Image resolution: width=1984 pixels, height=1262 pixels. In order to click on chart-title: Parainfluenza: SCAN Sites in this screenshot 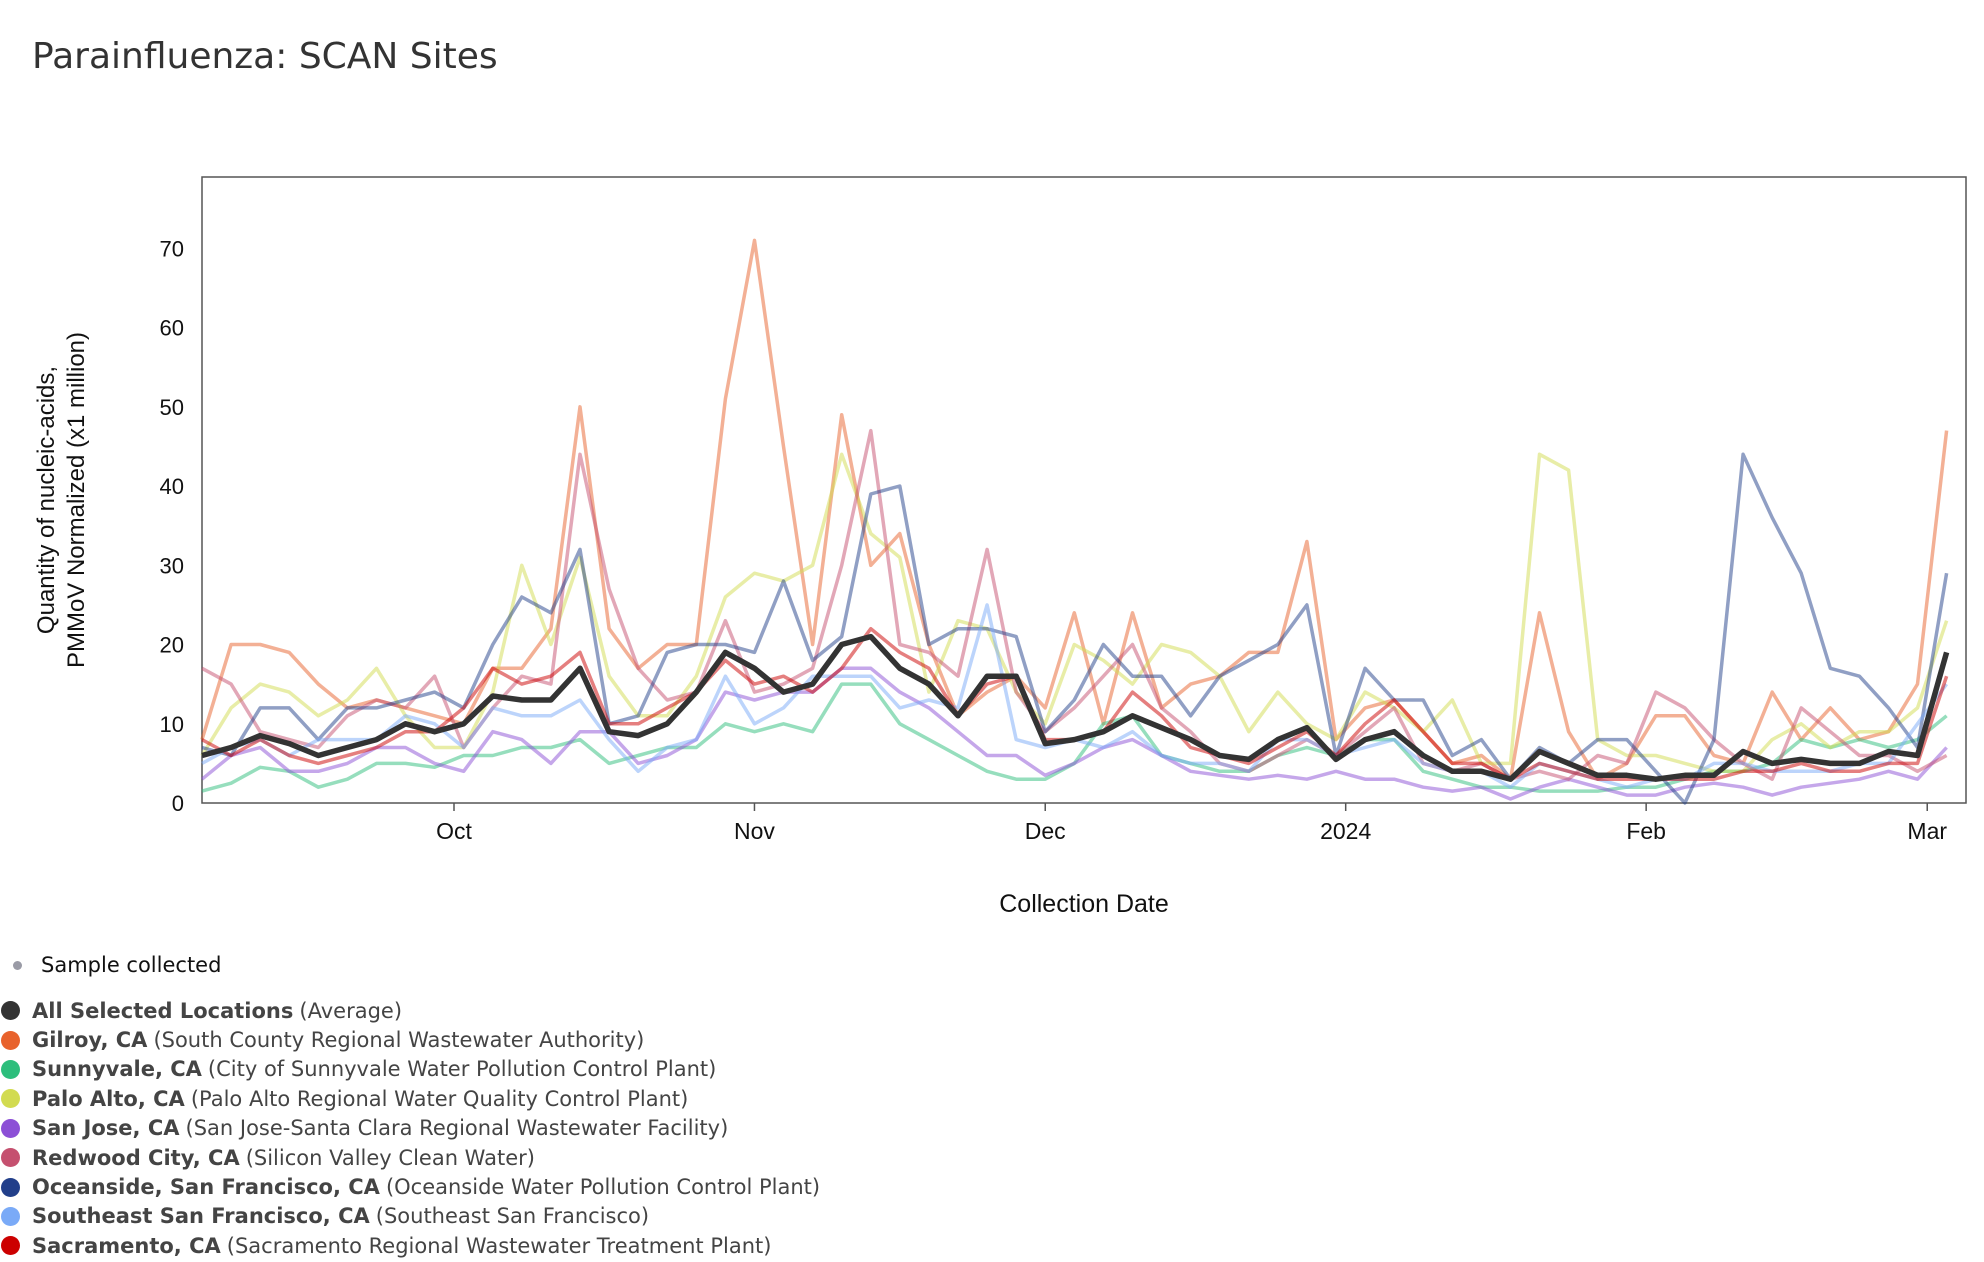, I will do `click(265, 56)`.